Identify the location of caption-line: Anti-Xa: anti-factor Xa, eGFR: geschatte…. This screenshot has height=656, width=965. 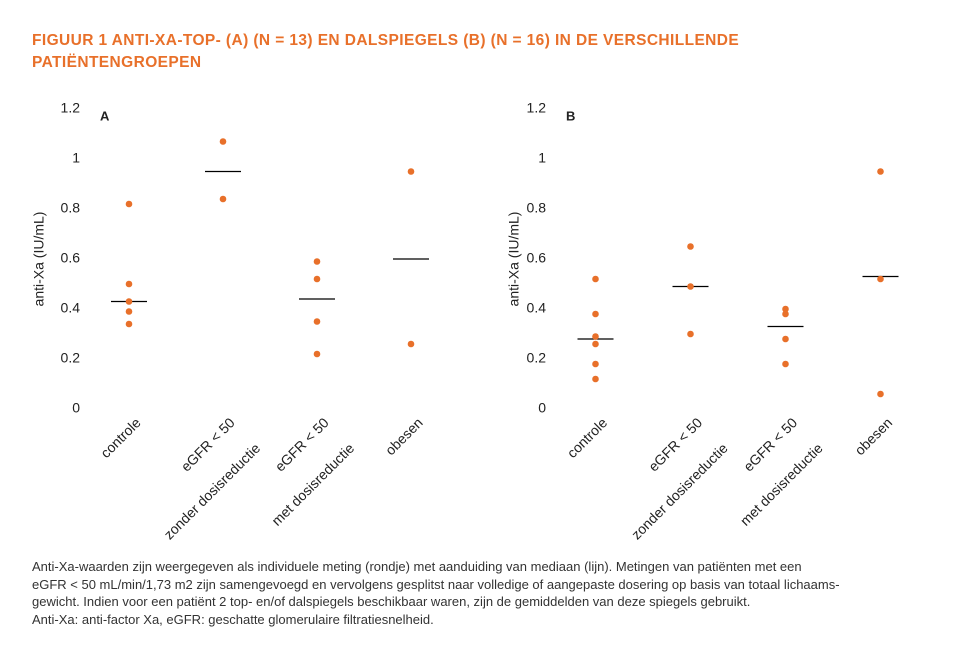
(233, 619).